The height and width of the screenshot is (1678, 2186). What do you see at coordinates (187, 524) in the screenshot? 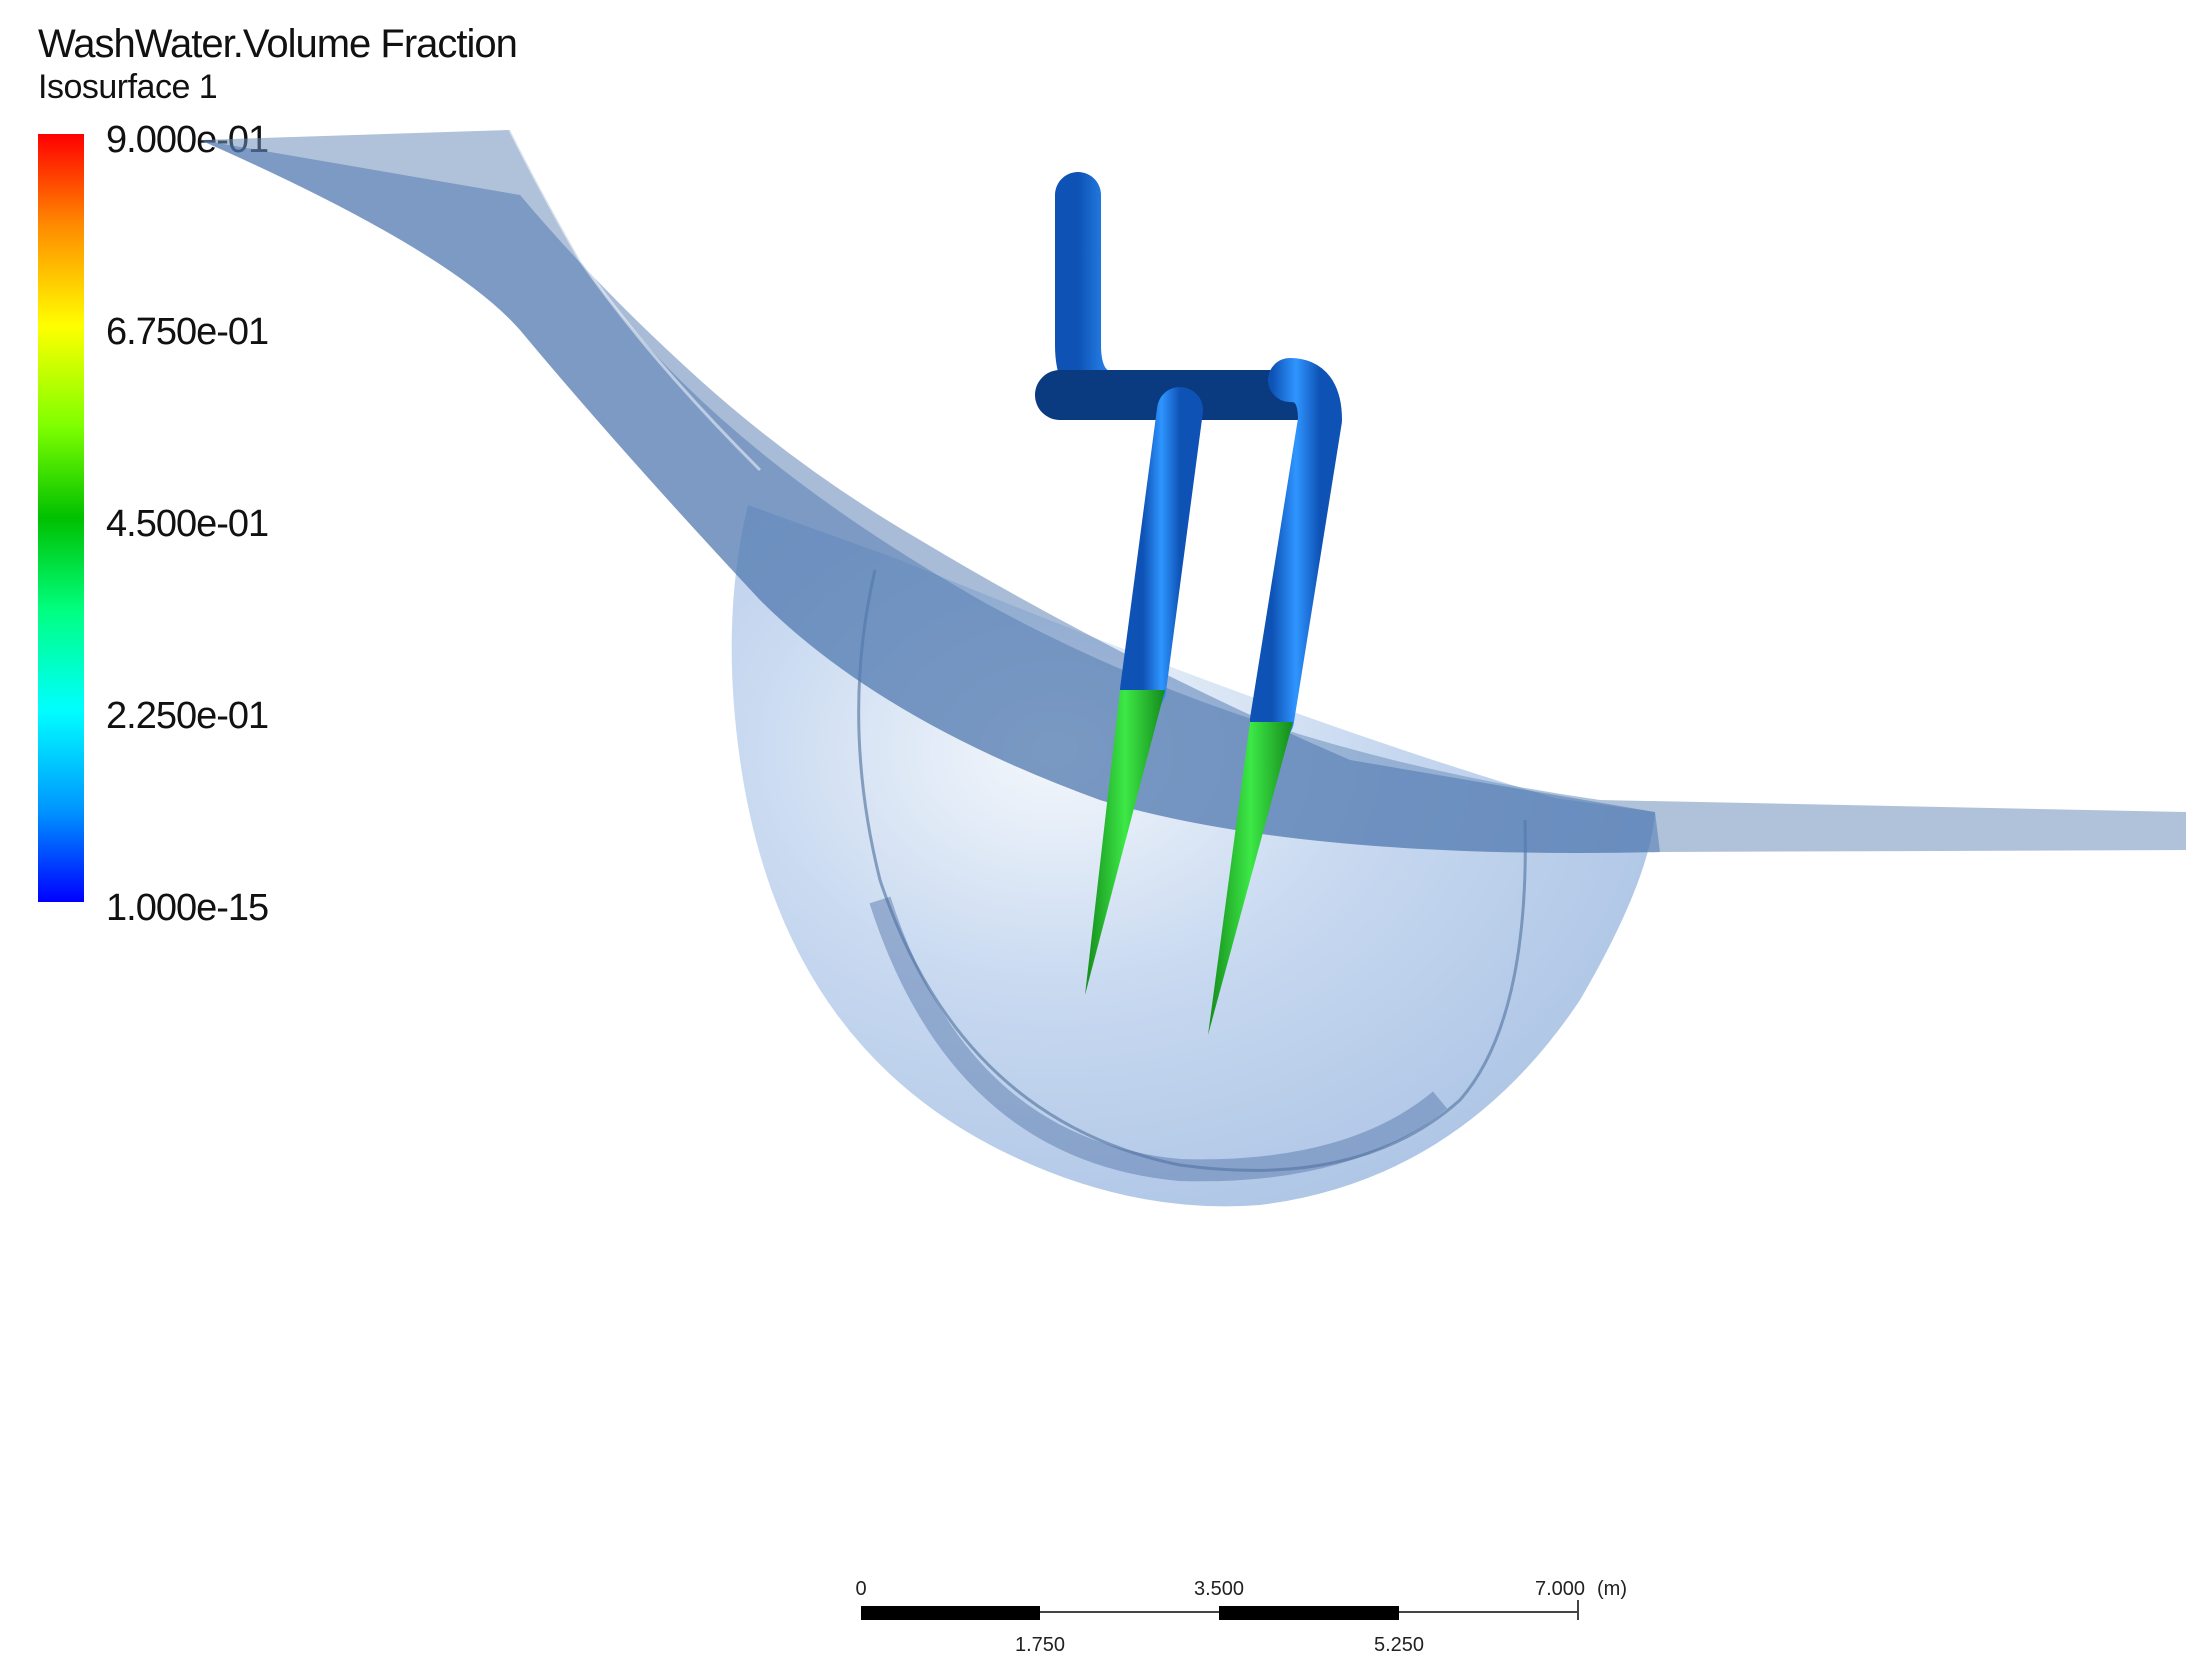
I see `legend-tick-label: 4.500e-01` at bounding box center [187, 524].